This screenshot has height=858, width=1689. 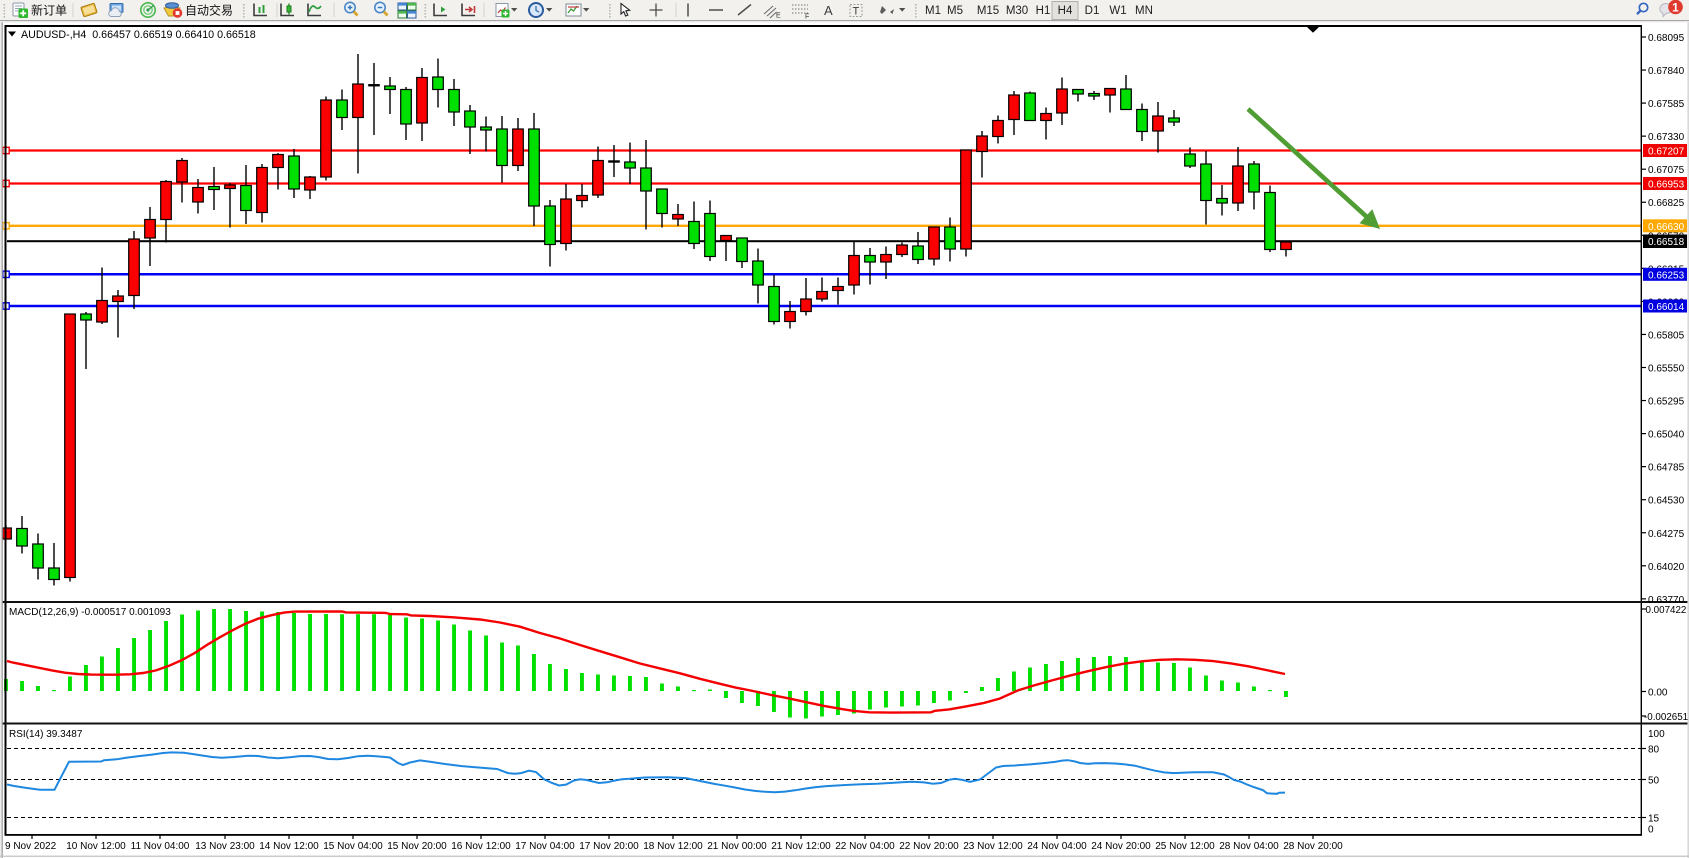 I want to click on svg-text: 0.007422, so click(x=1666, y=610).